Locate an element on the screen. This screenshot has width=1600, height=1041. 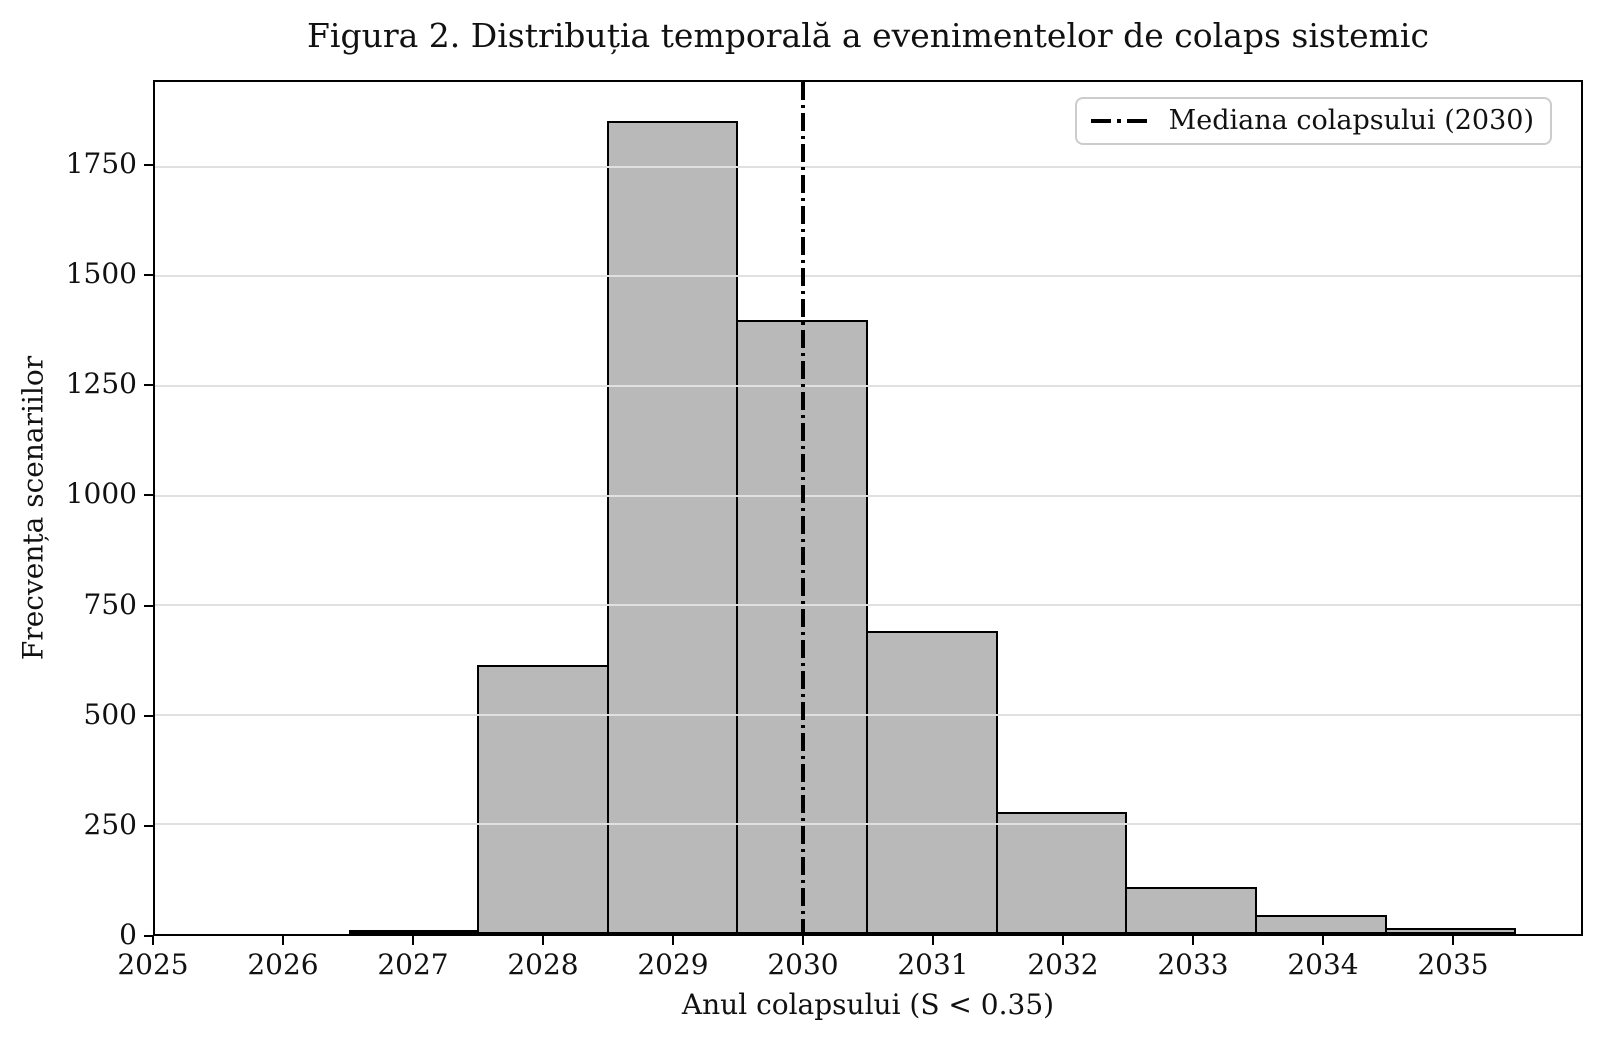
x-tick-label-2027: 2027 is located at coordinates (413, 964).